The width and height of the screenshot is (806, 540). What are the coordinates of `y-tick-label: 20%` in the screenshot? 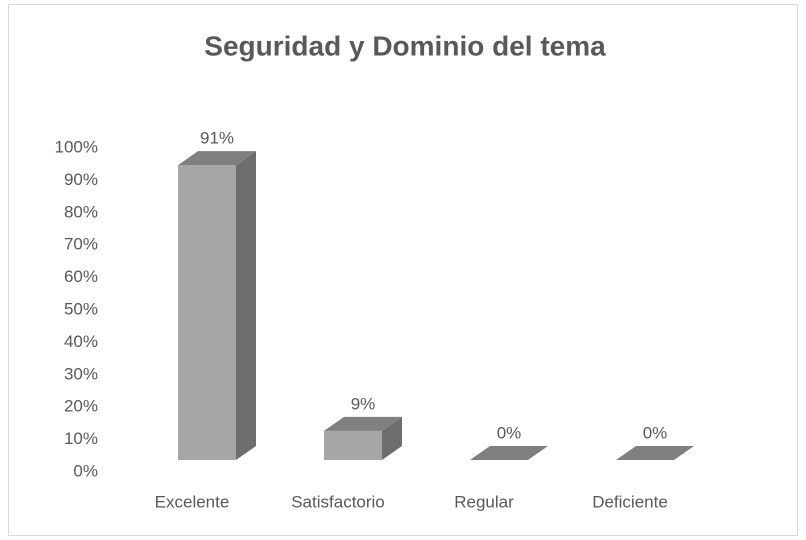 It's located at (81, 406).